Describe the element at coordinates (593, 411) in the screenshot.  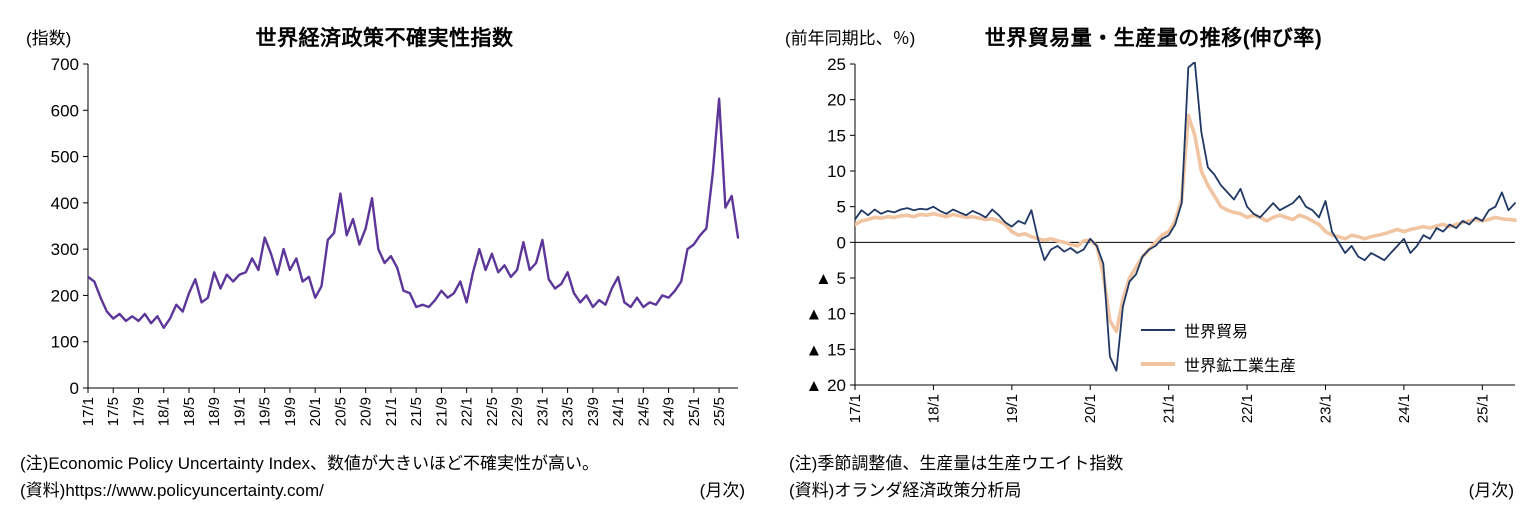
I see `svg-text: 23/9` at that location.